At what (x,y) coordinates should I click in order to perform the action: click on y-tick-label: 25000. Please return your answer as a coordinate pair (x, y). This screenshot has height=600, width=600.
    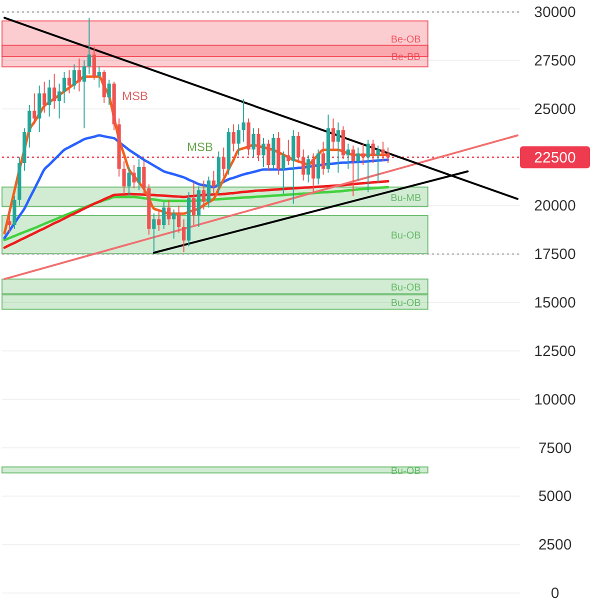
    Looking at the image, I should click on (555, 109).